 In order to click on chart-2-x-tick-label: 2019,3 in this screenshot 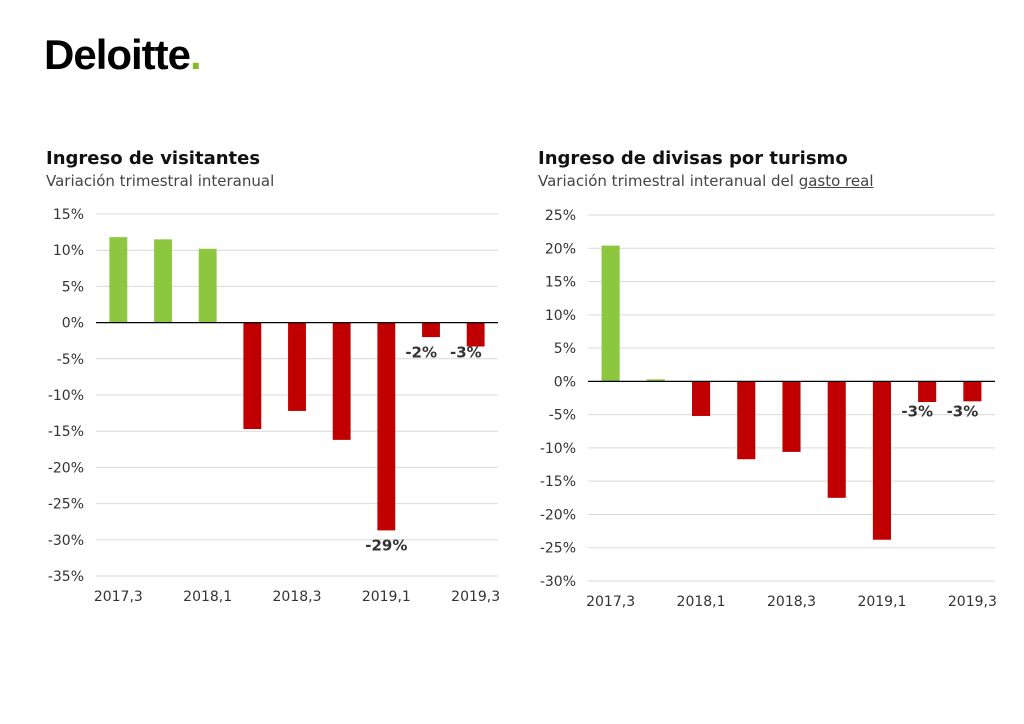, I will do `click(972, 602)`.